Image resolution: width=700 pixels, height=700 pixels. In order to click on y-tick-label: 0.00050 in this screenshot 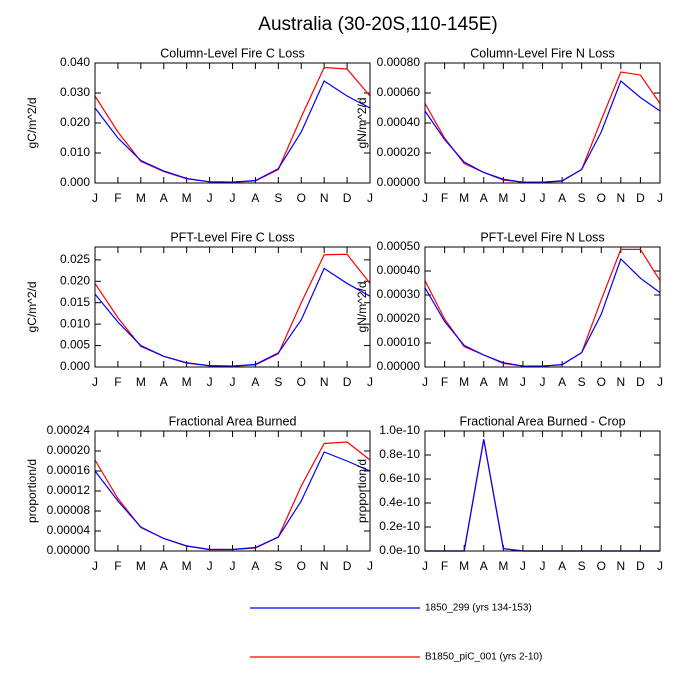, I will do `click(399, 246)`.